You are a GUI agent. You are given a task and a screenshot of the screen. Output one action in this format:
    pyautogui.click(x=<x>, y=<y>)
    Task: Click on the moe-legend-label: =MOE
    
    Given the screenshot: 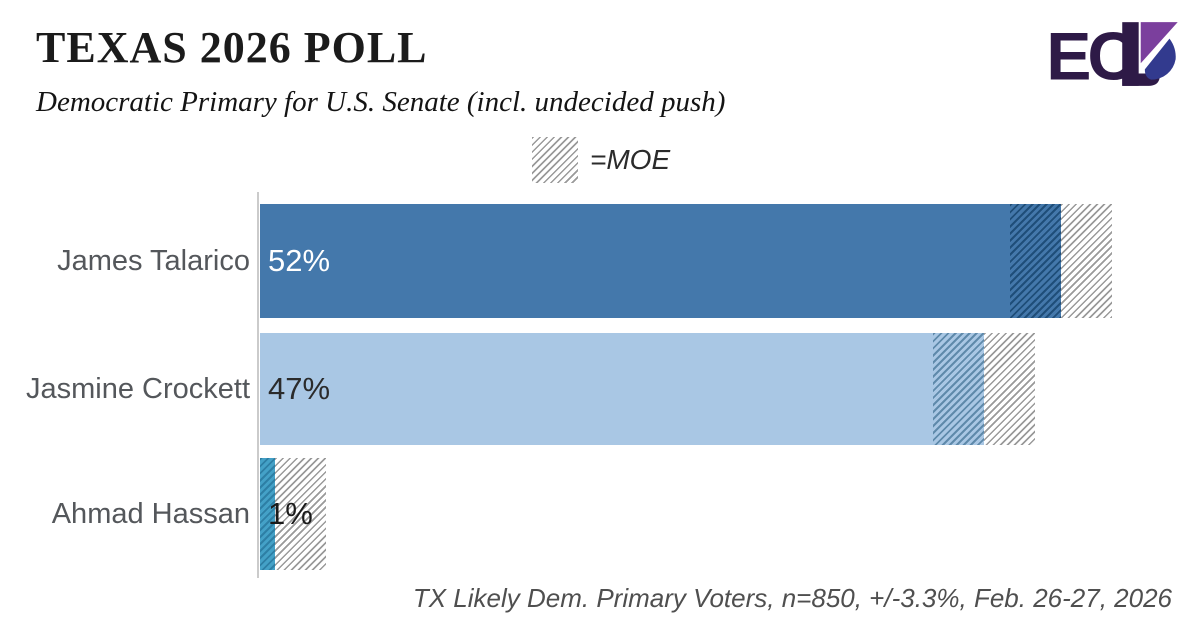 What is the action you would take?
    pyautogui.click(x=630, y=159)
    